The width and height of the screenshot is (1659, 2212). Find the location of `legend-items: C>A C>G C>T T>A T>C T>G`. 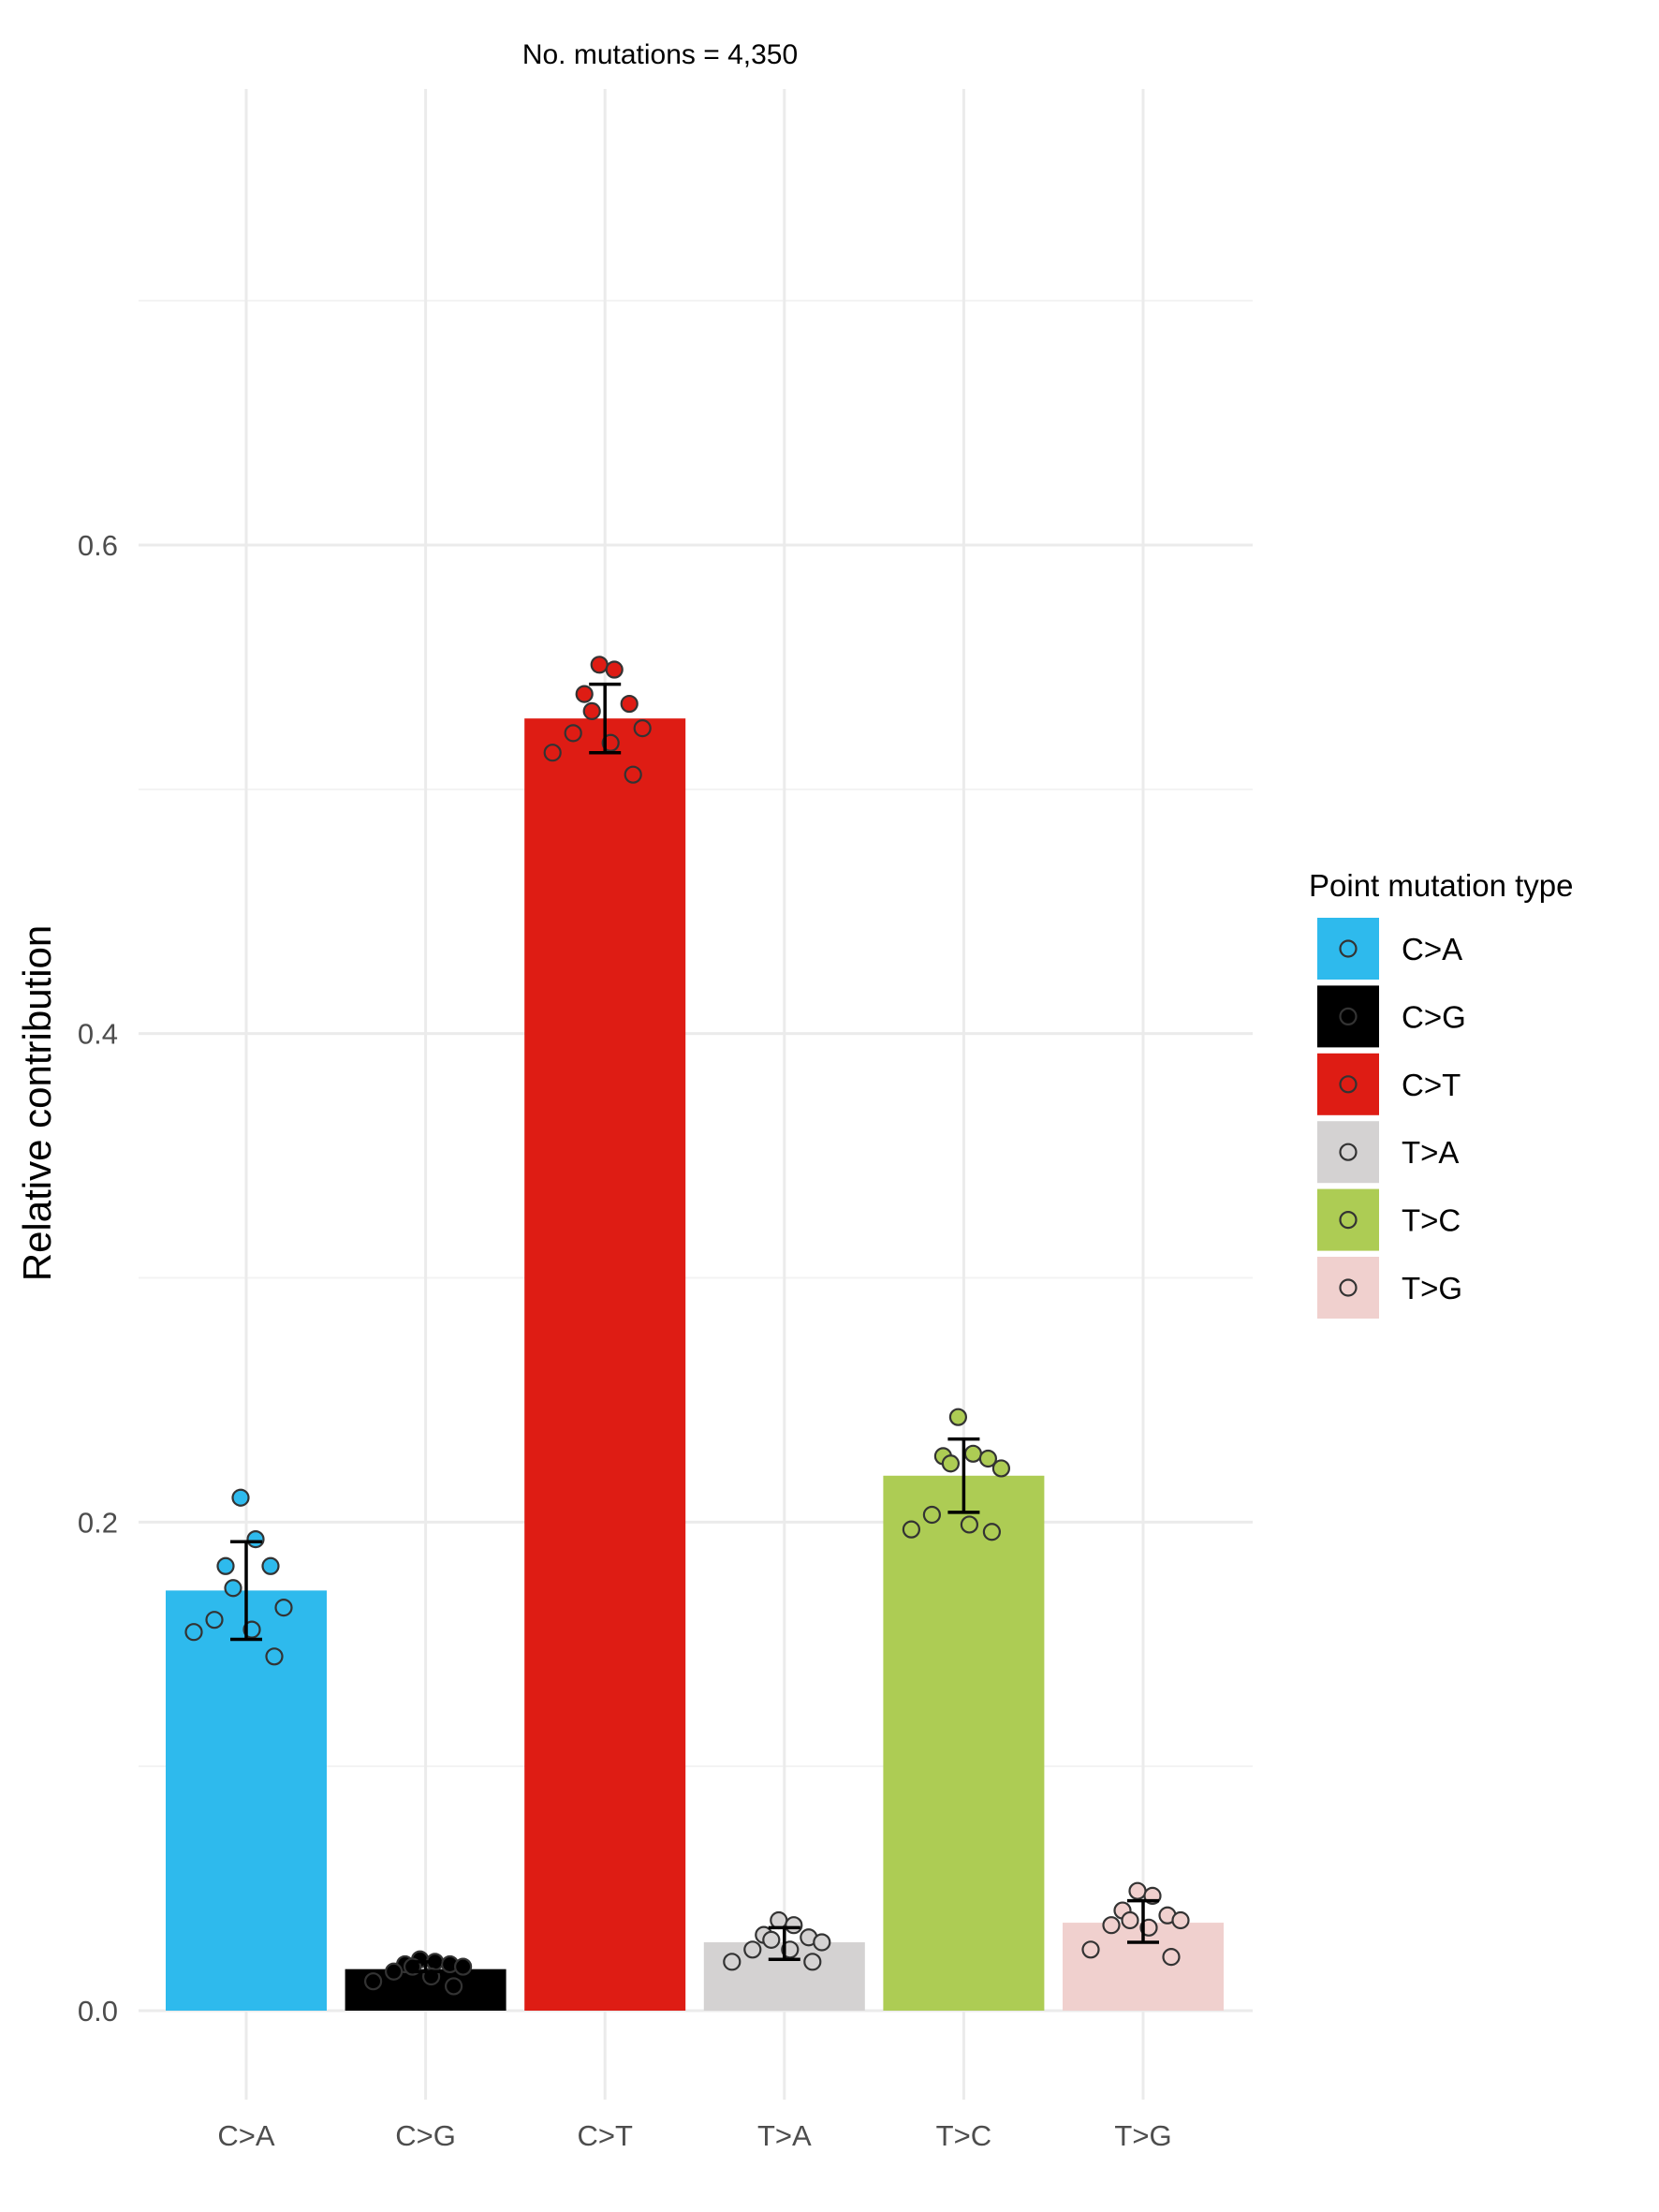

legend-items: C>A C>G C>T T>A T>C T>G is located at coordinates (1391, 1118).